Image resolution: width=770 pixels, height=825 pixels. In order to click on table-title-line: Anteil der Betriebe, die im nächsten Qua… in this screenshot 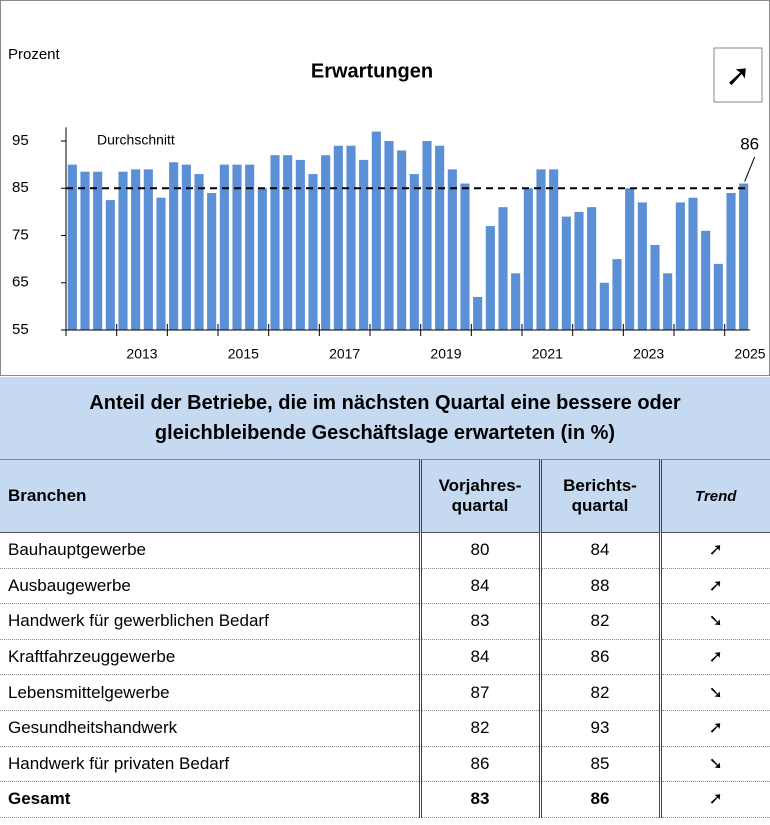, I will do `click(385, 403)`.